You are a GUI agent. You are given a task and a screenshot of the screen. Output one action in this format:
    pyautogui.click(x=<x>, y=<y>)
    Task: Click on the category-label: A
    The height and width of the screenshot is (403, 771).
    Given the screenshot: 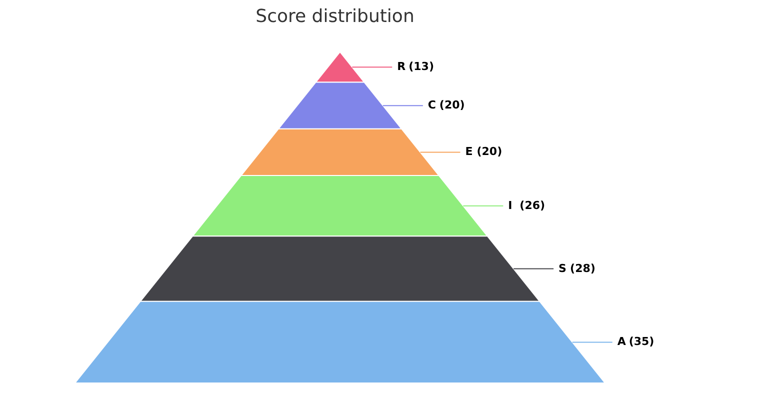 What is the action you would take?
    pyautogui.click(x=621, y=341)
    